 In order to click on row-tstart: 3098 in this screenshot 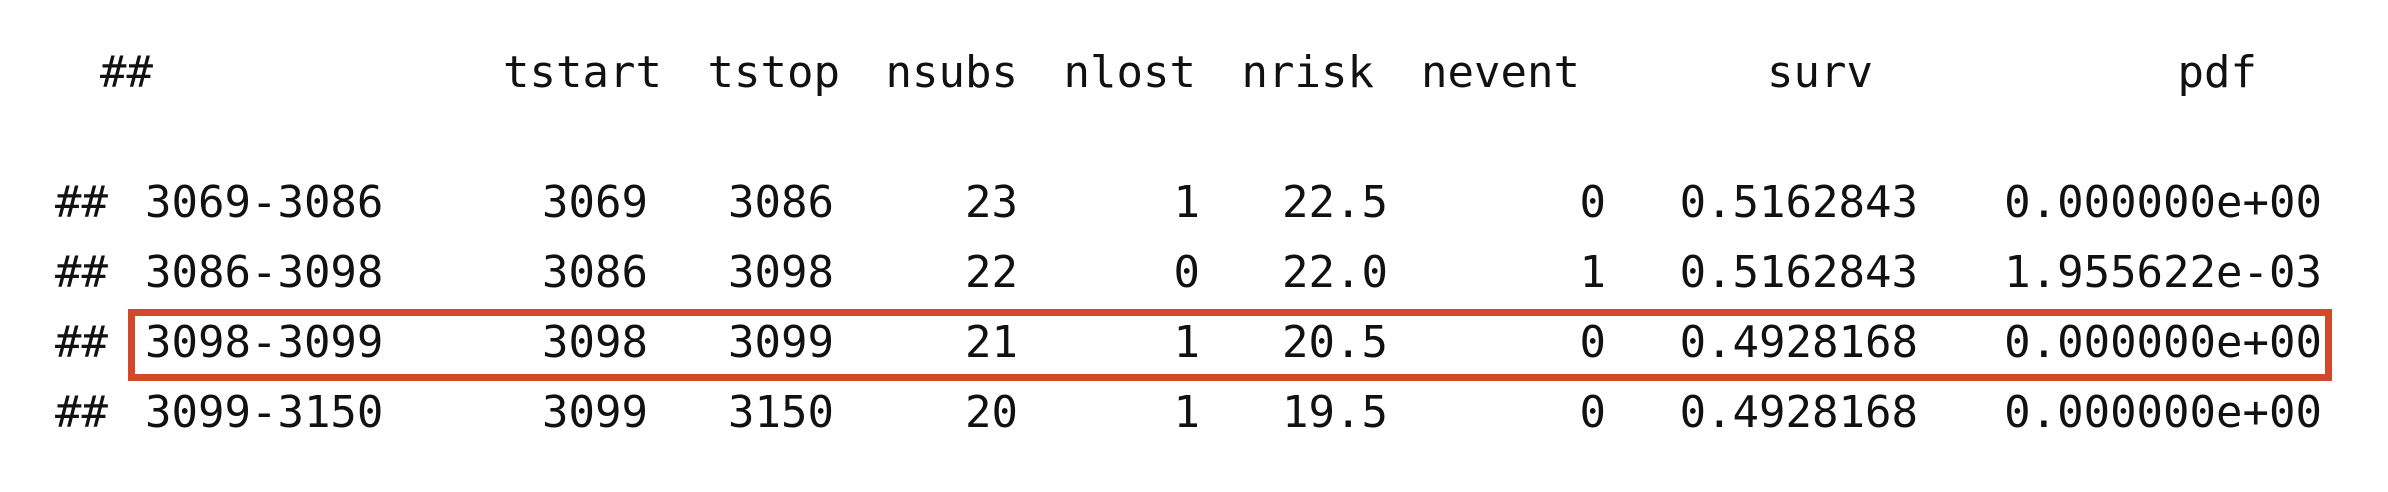, I will do `click(595, 342)`.